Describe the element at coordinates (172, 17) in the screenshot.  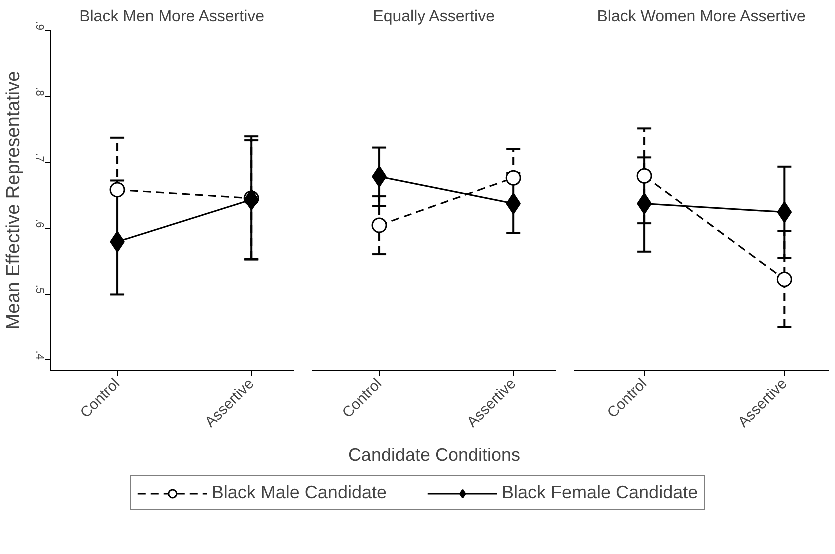
I see `chart-title: Black Men More Assertive` at that location.